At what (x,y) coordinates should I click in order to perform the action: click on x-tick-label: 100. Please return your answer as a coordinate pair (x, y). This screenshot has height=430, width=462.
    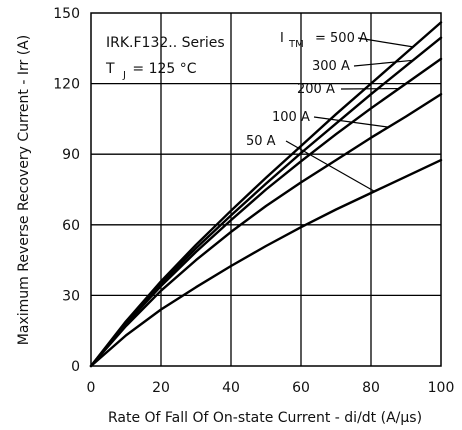
    Looking at the image, I should click on (441, 388).